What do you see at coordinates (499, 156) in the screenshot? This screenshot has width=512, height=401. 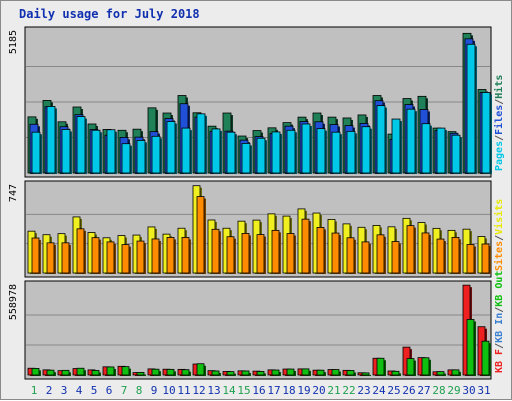 I see `legend-entry: Pages` at bounding box center [499, 156].